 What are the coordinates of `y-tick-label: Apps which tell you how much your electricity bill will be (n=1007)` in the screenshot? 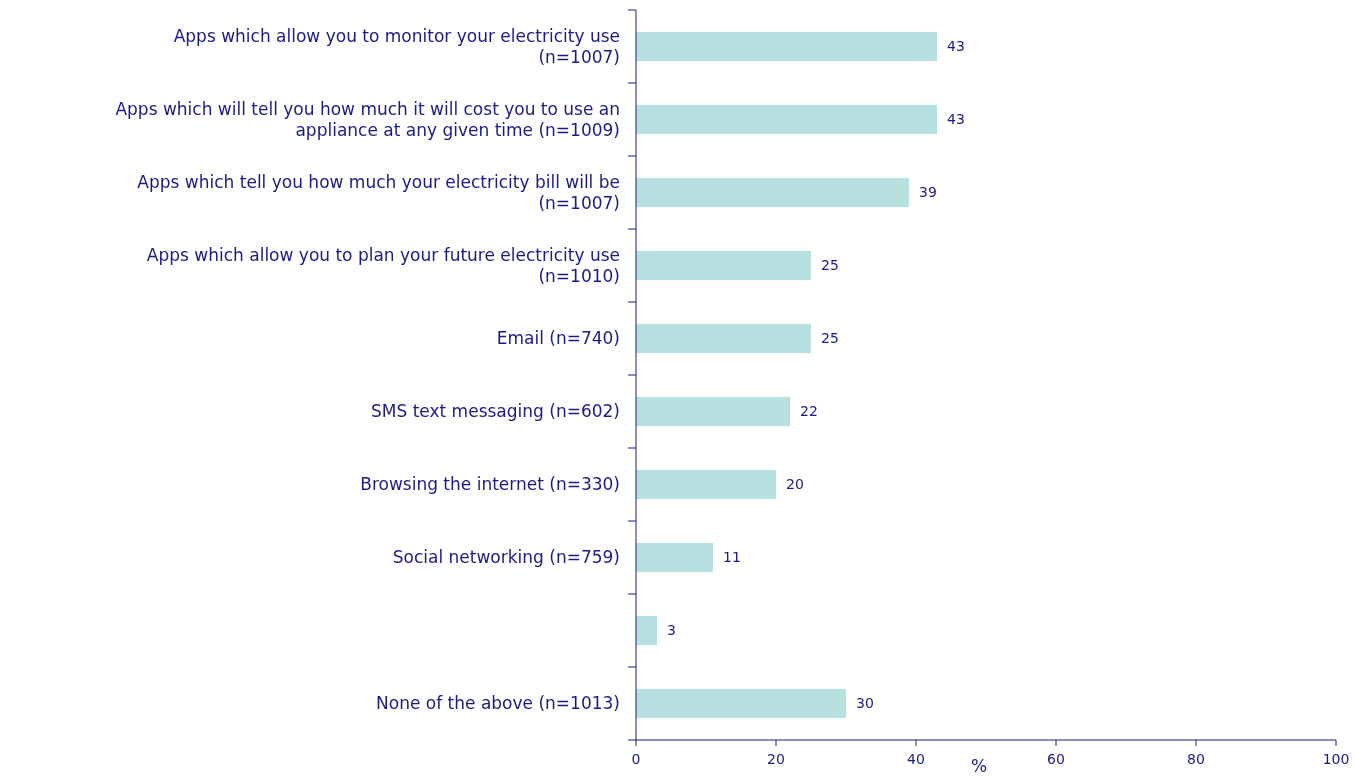 It's located at (378, 192).